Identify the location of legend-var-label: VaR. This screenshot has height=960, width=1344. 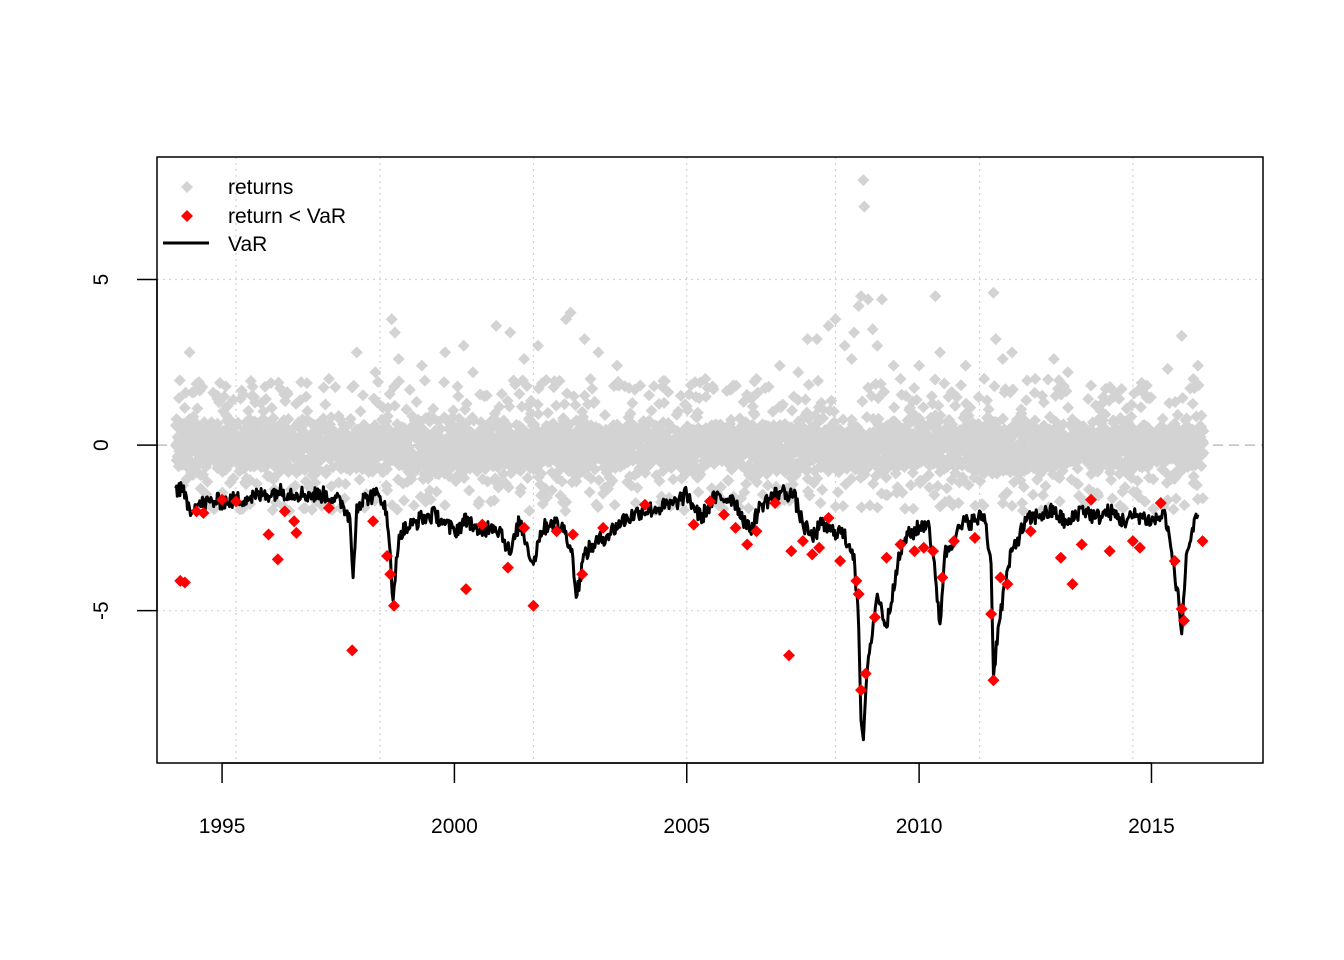
(247, 244).